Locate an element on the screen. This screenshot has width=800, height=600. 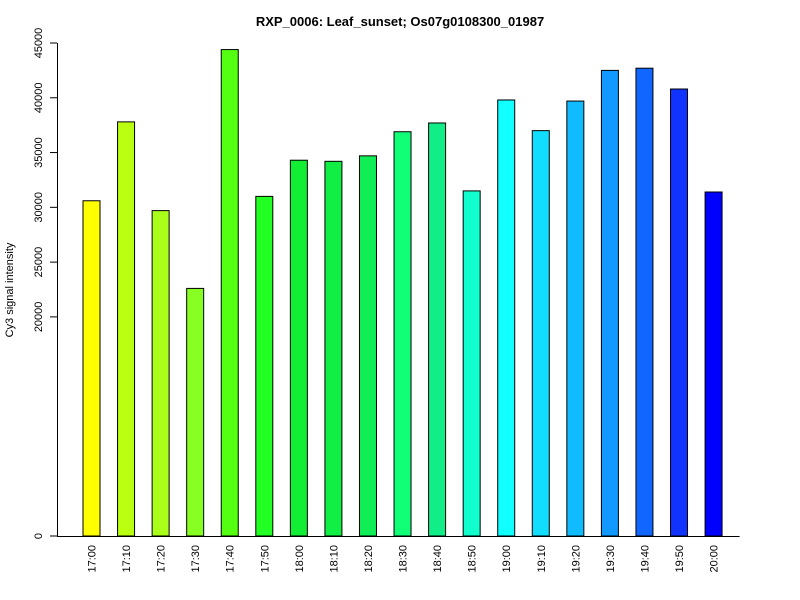
x-tick-label: 18:10 is located at coordinates (334, 559).